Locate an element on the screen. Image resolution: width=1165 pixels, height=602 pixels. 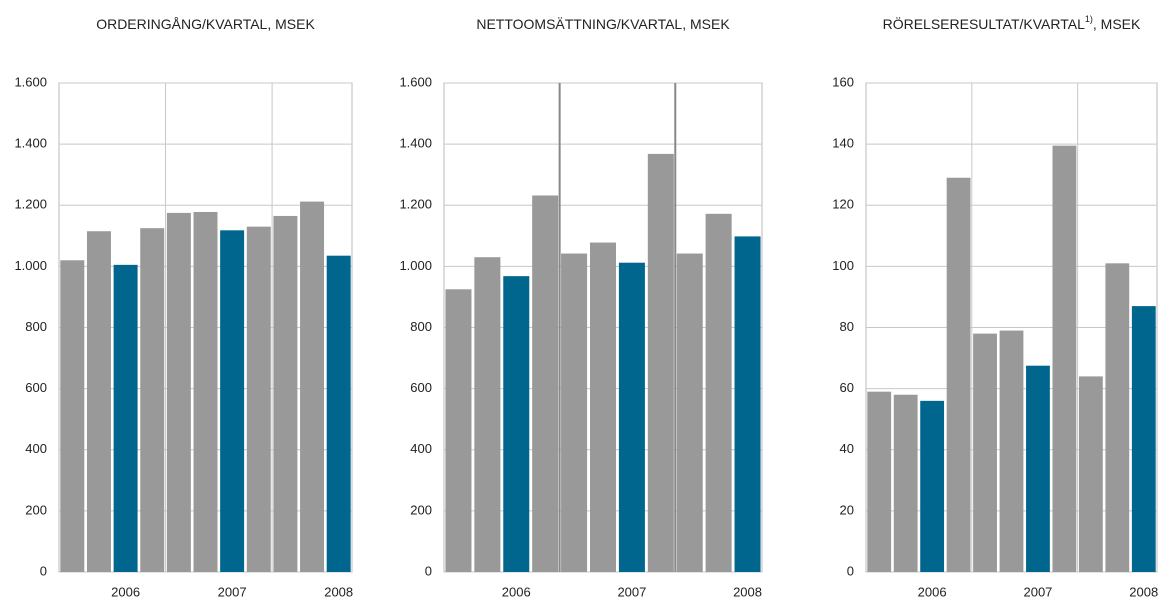
y-tick-label: 160 is located at coordinates (843, 81).